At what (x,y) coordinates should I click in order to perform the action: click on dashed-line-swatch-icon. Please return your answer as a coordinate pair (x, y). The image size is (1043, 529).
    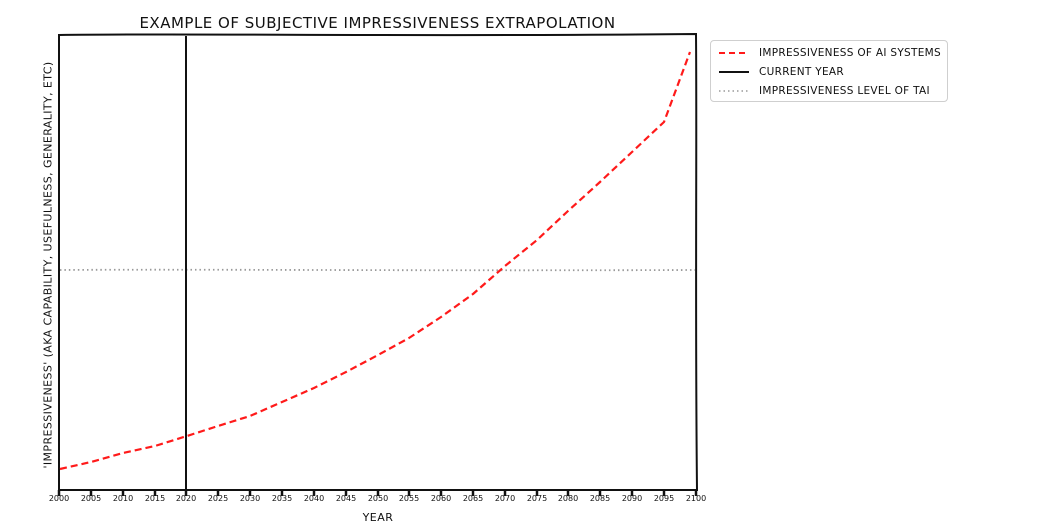
    Looking at the image, I should click on (734, 53).